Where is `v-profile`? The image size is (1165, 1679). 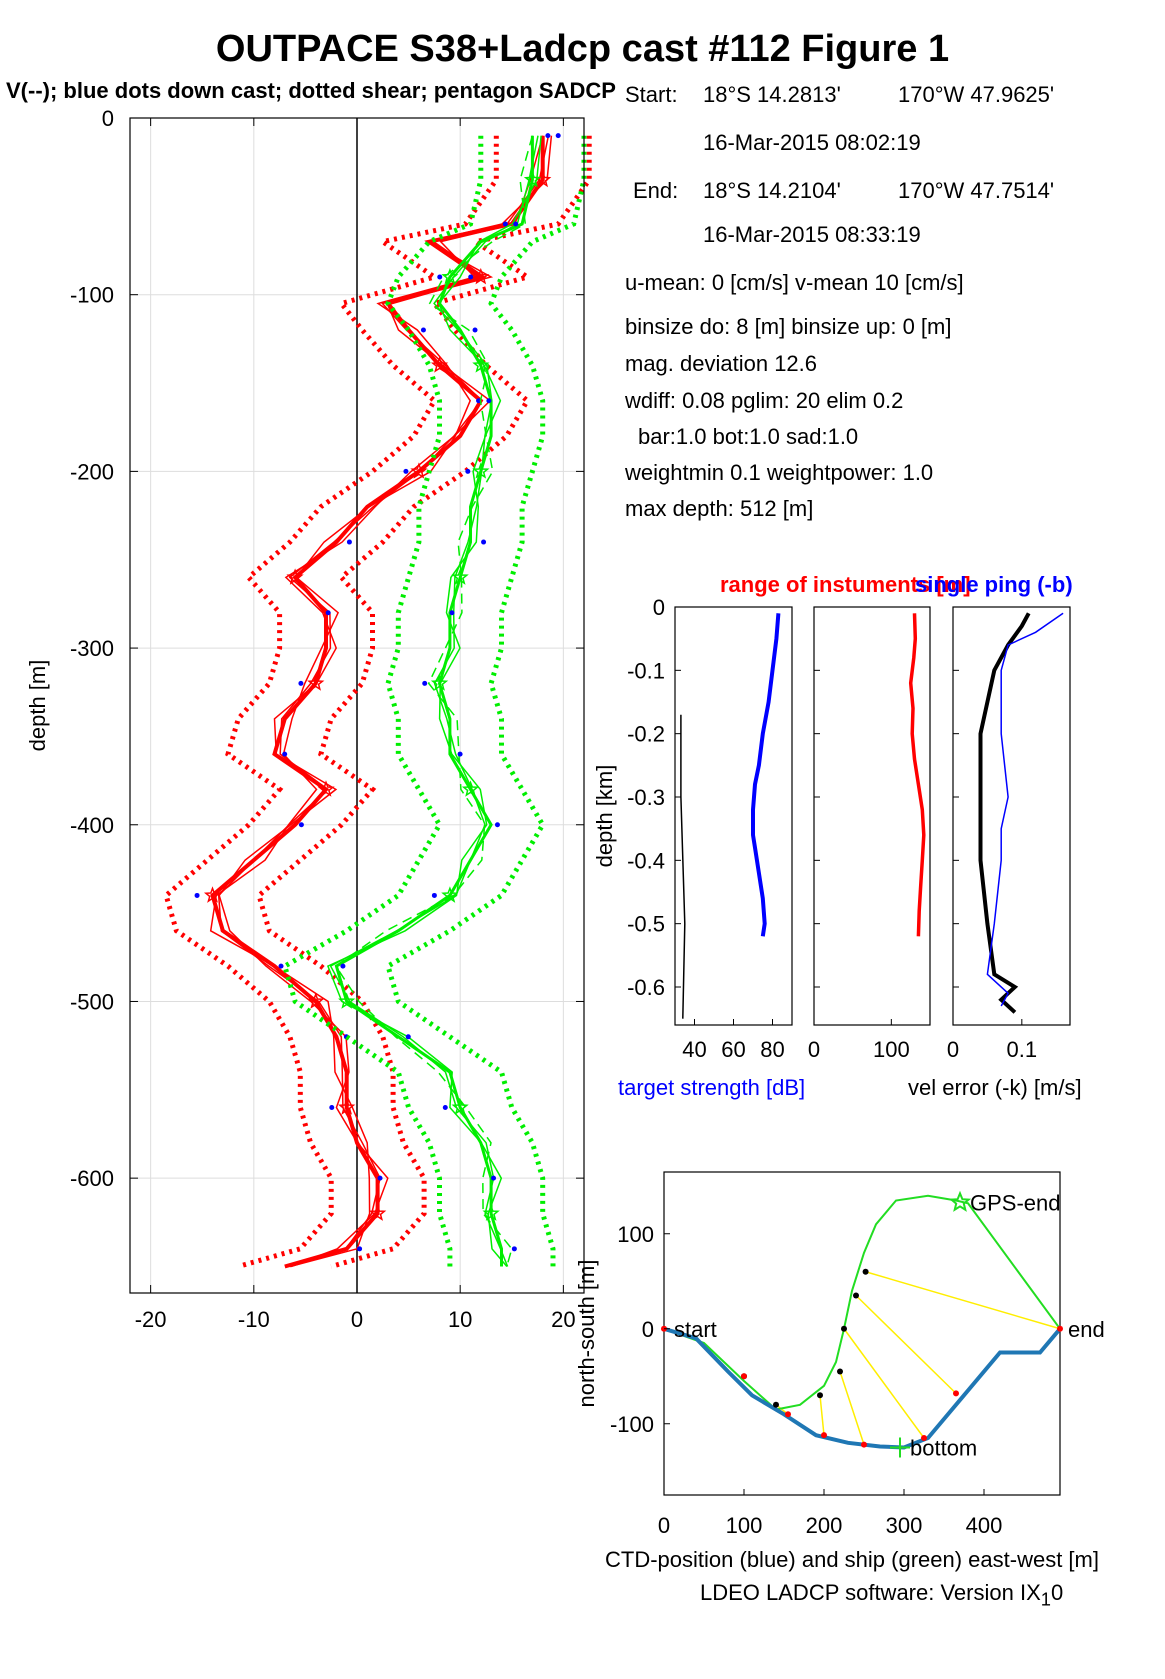 v-profile is located at coordinates (434, 701).